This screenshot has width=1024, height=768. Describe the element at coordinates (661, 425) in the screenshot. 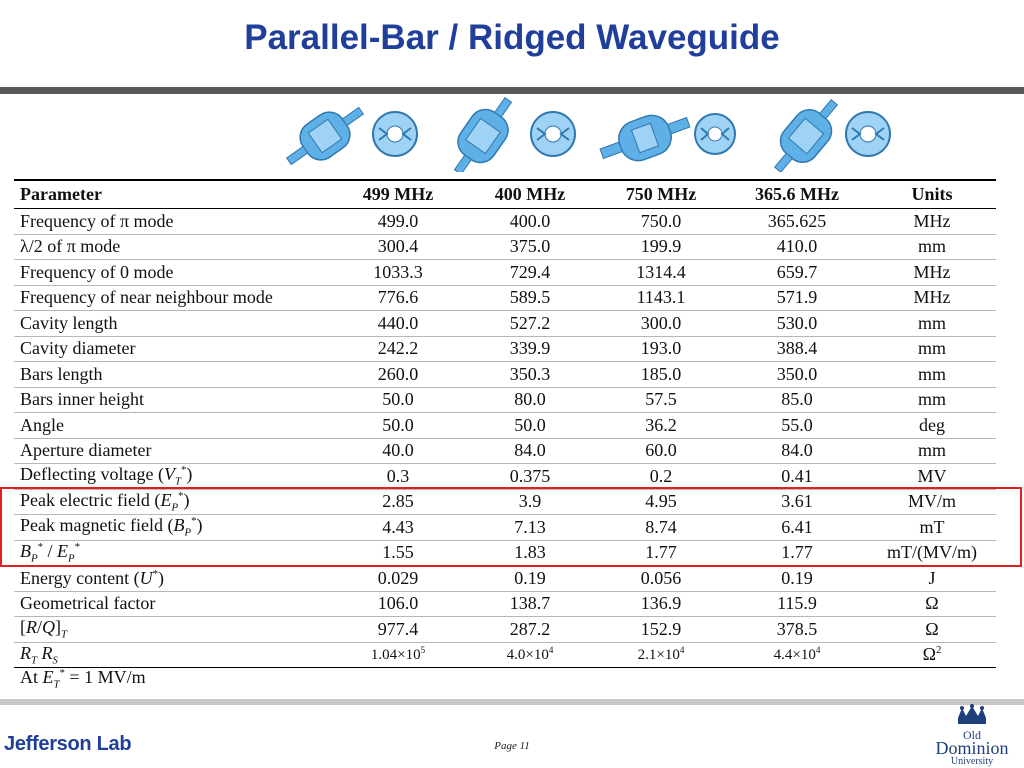

I see `value-cell: 36.2` at that location.